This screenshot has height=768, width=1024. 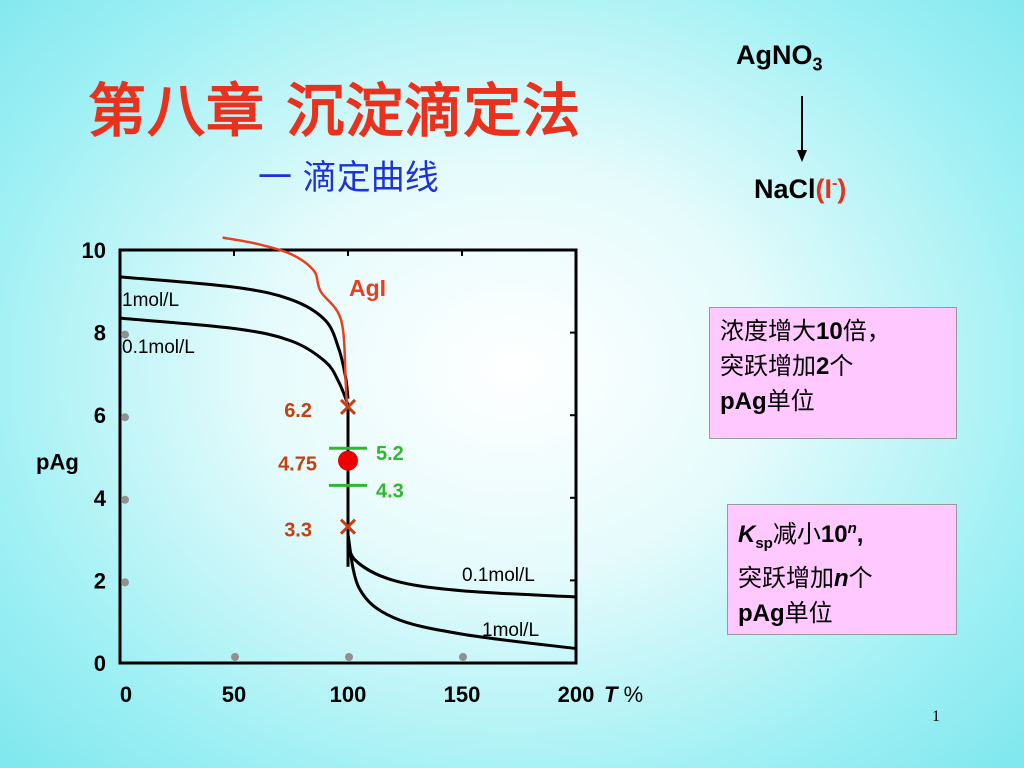 I want to click on analyte-ion-symbol: I, so click(x=828, y=189).